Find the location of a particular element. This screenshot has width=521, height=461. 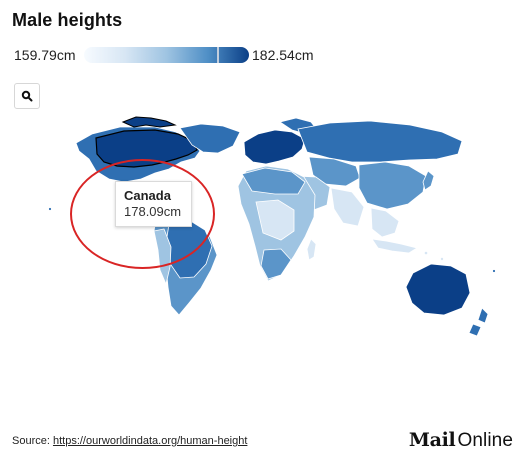

tooltip-country-value: 178.09cm is located at coordinates (153, 211).